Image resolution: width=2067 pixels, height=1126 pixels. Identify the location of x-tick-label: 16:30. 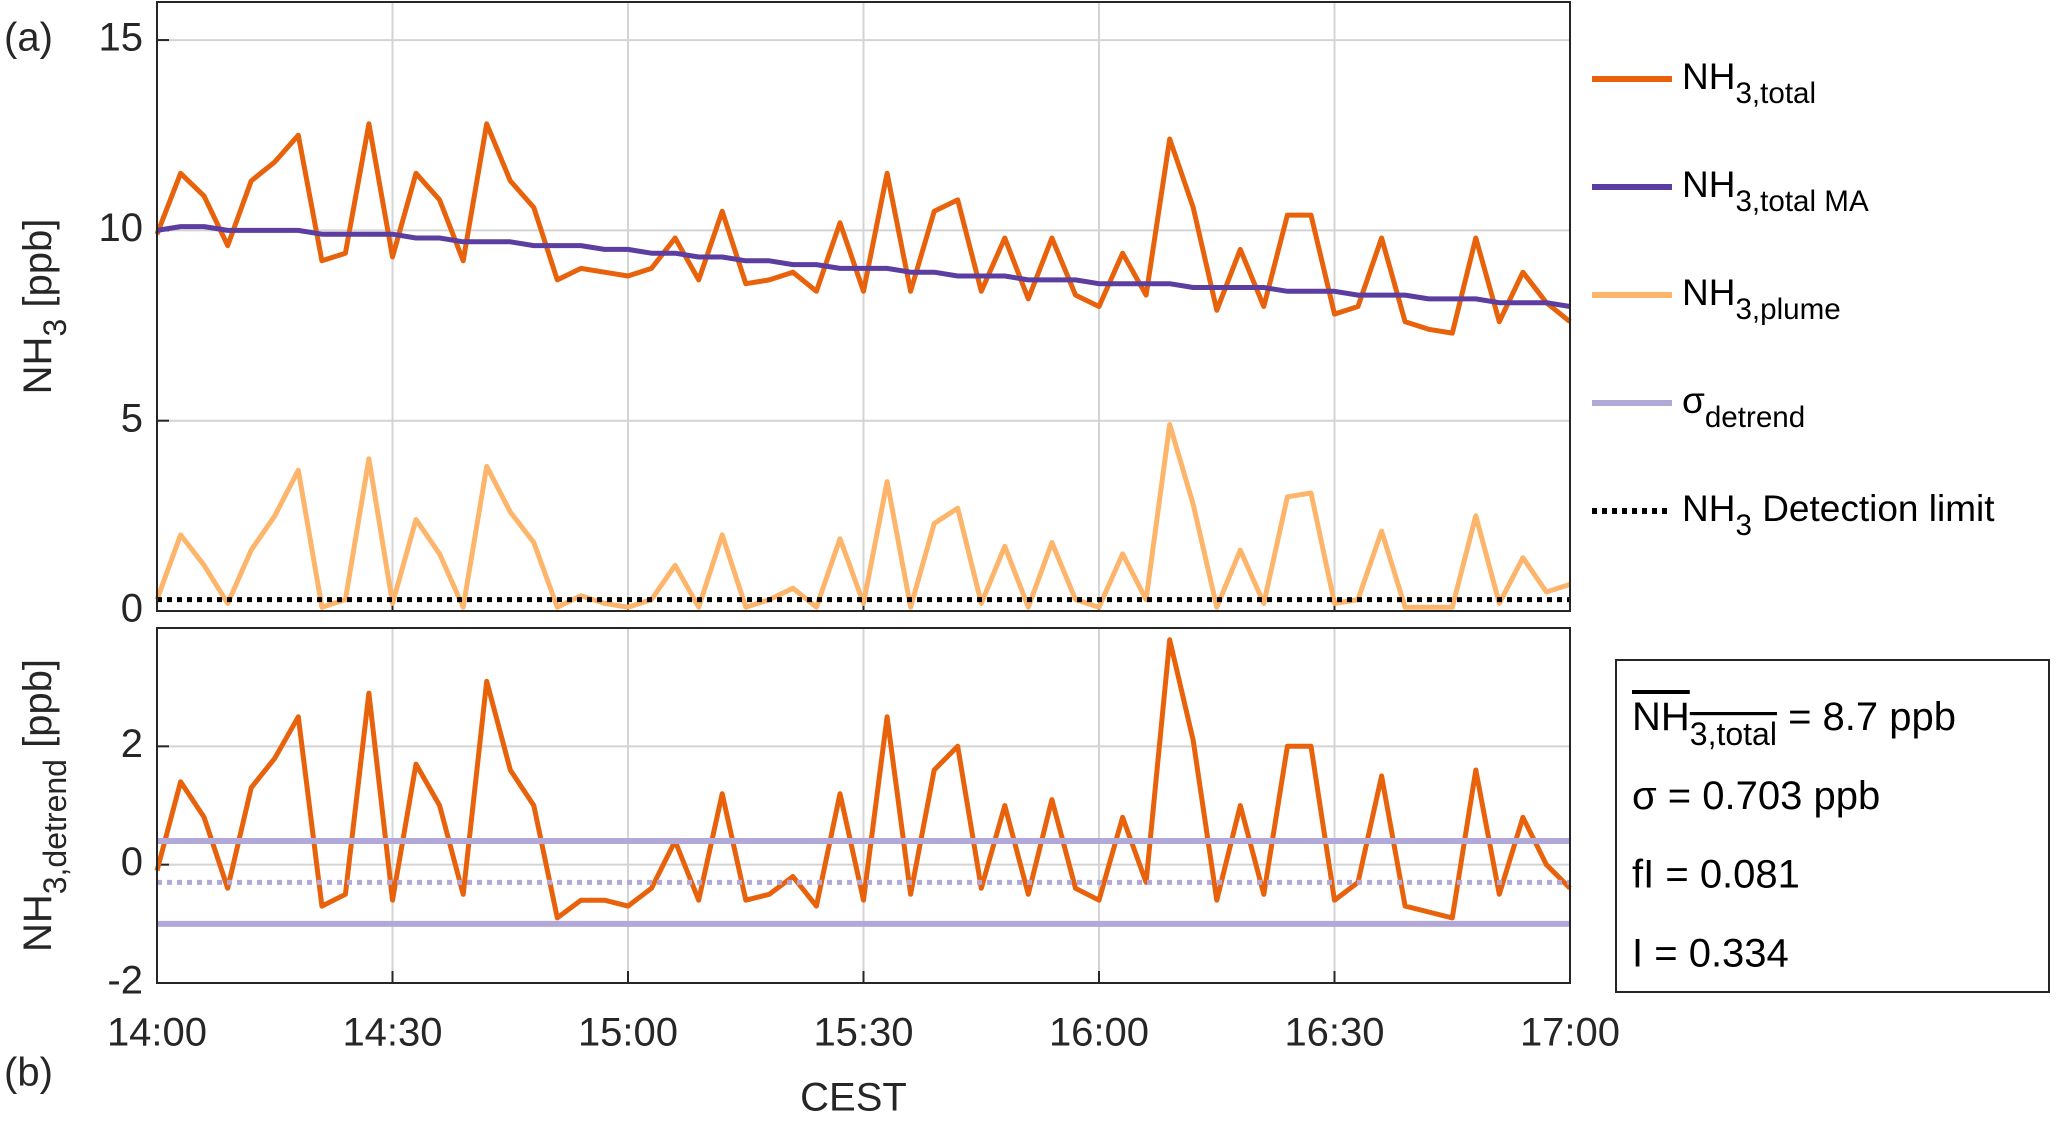
(1334, 1033).